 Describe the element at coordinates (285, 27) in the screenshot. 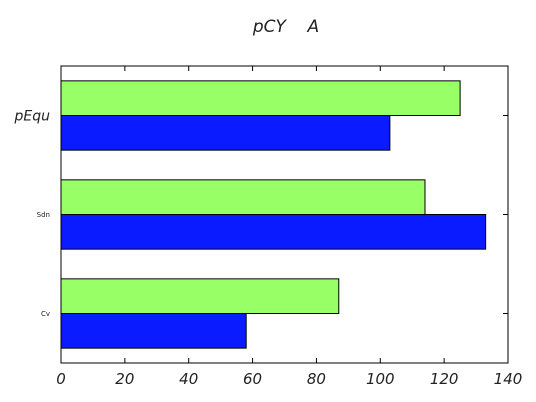

I see `chart-title: pCY A` at that location.